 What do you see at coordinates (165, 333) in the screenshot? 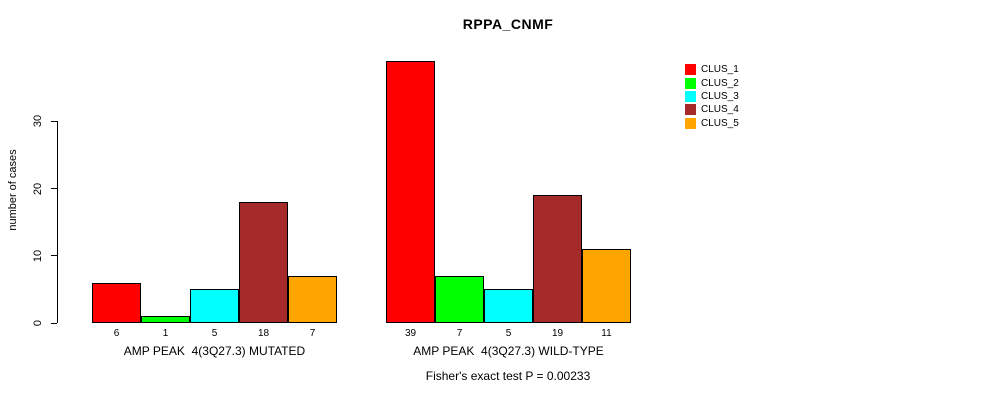
I see `bar-count-label: 1` at bounding box center [165, 333].